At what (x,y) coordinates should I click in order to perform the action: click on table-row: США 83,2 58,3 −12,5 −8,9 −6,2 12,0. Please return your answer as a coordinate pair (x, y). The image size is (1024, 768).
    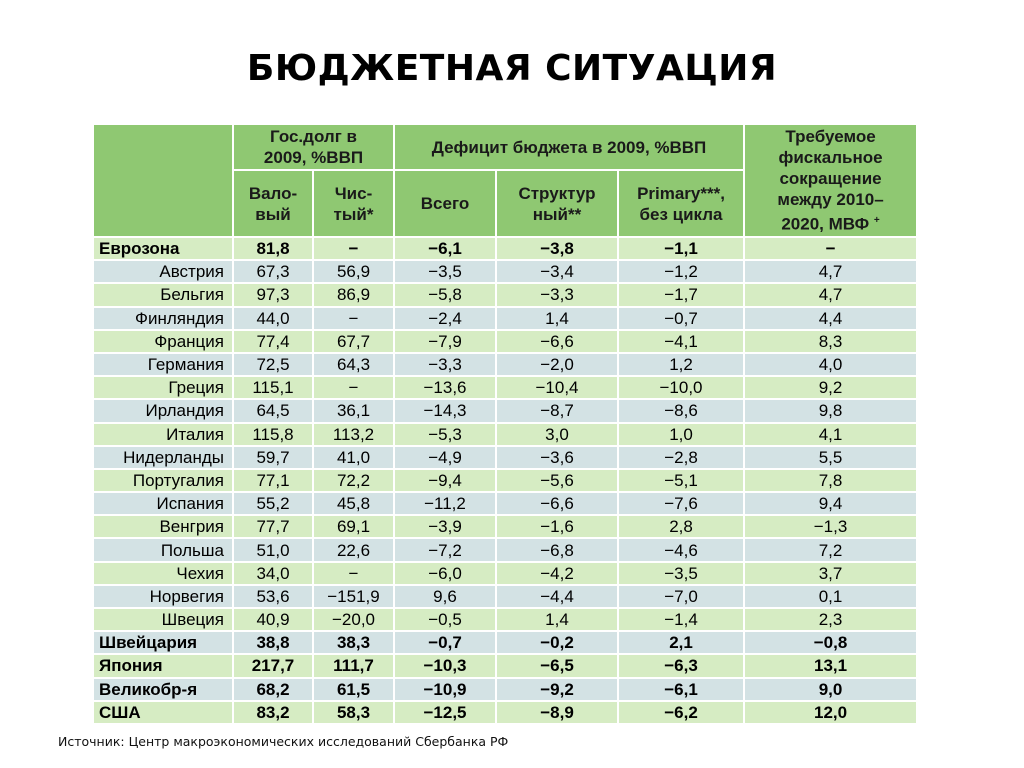
    Looking at the image, I should click on (505, 713).